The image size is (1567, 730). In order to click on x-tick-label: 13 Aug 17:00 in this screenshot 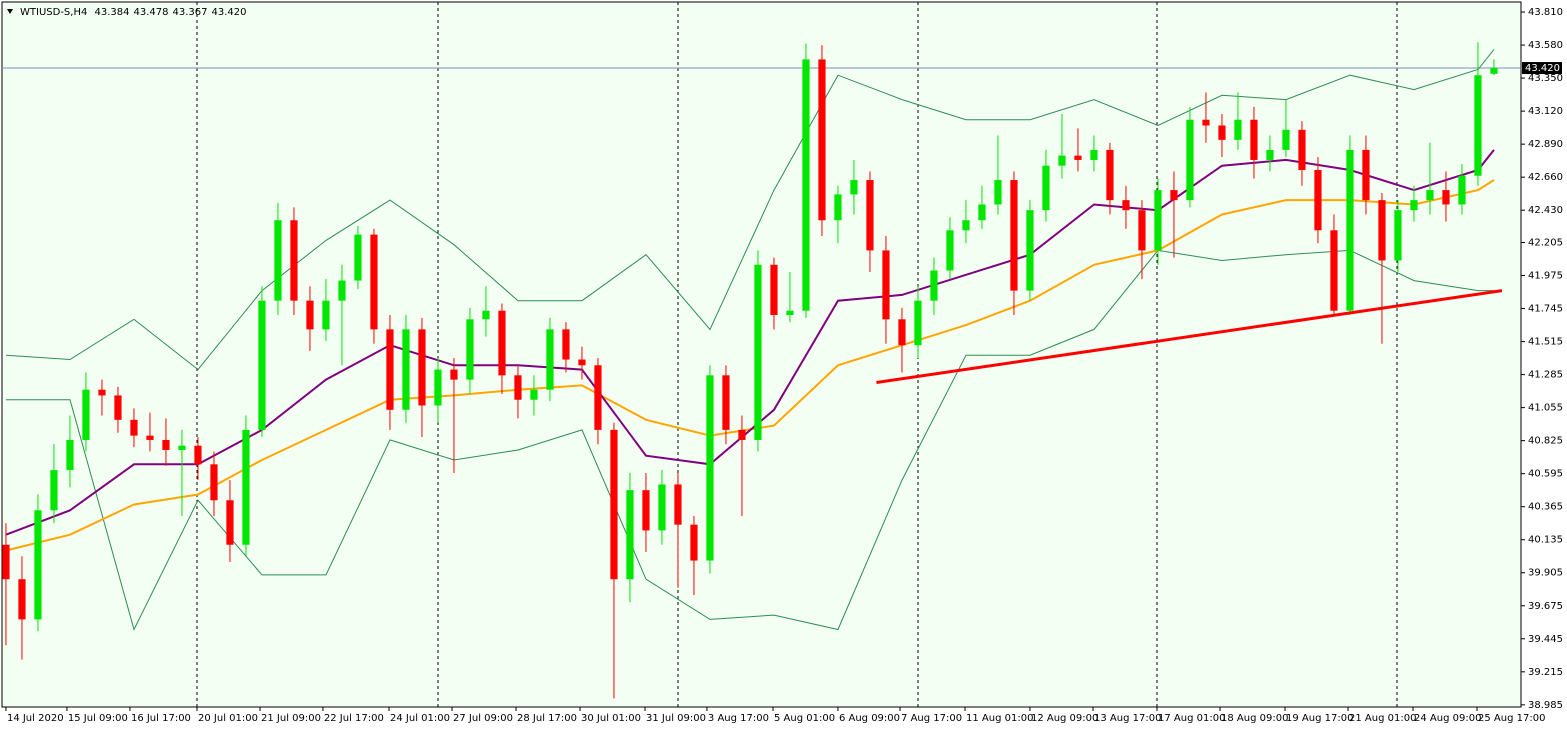, I will do `click(1127, 718)`.